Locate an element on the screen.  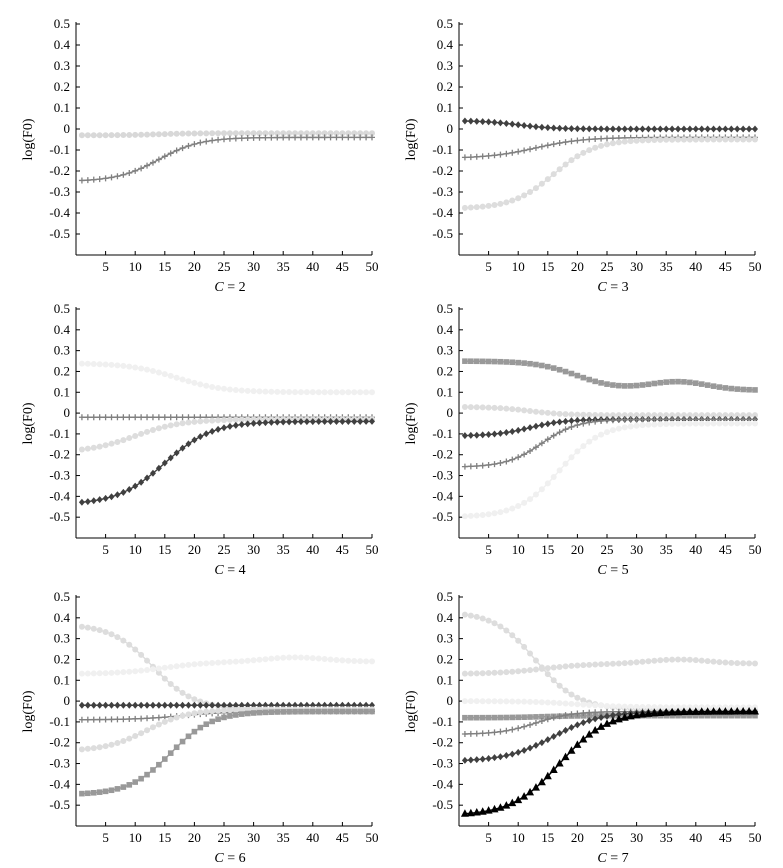
y-axis-label: log(F0) is located at coordinates (411, 423).